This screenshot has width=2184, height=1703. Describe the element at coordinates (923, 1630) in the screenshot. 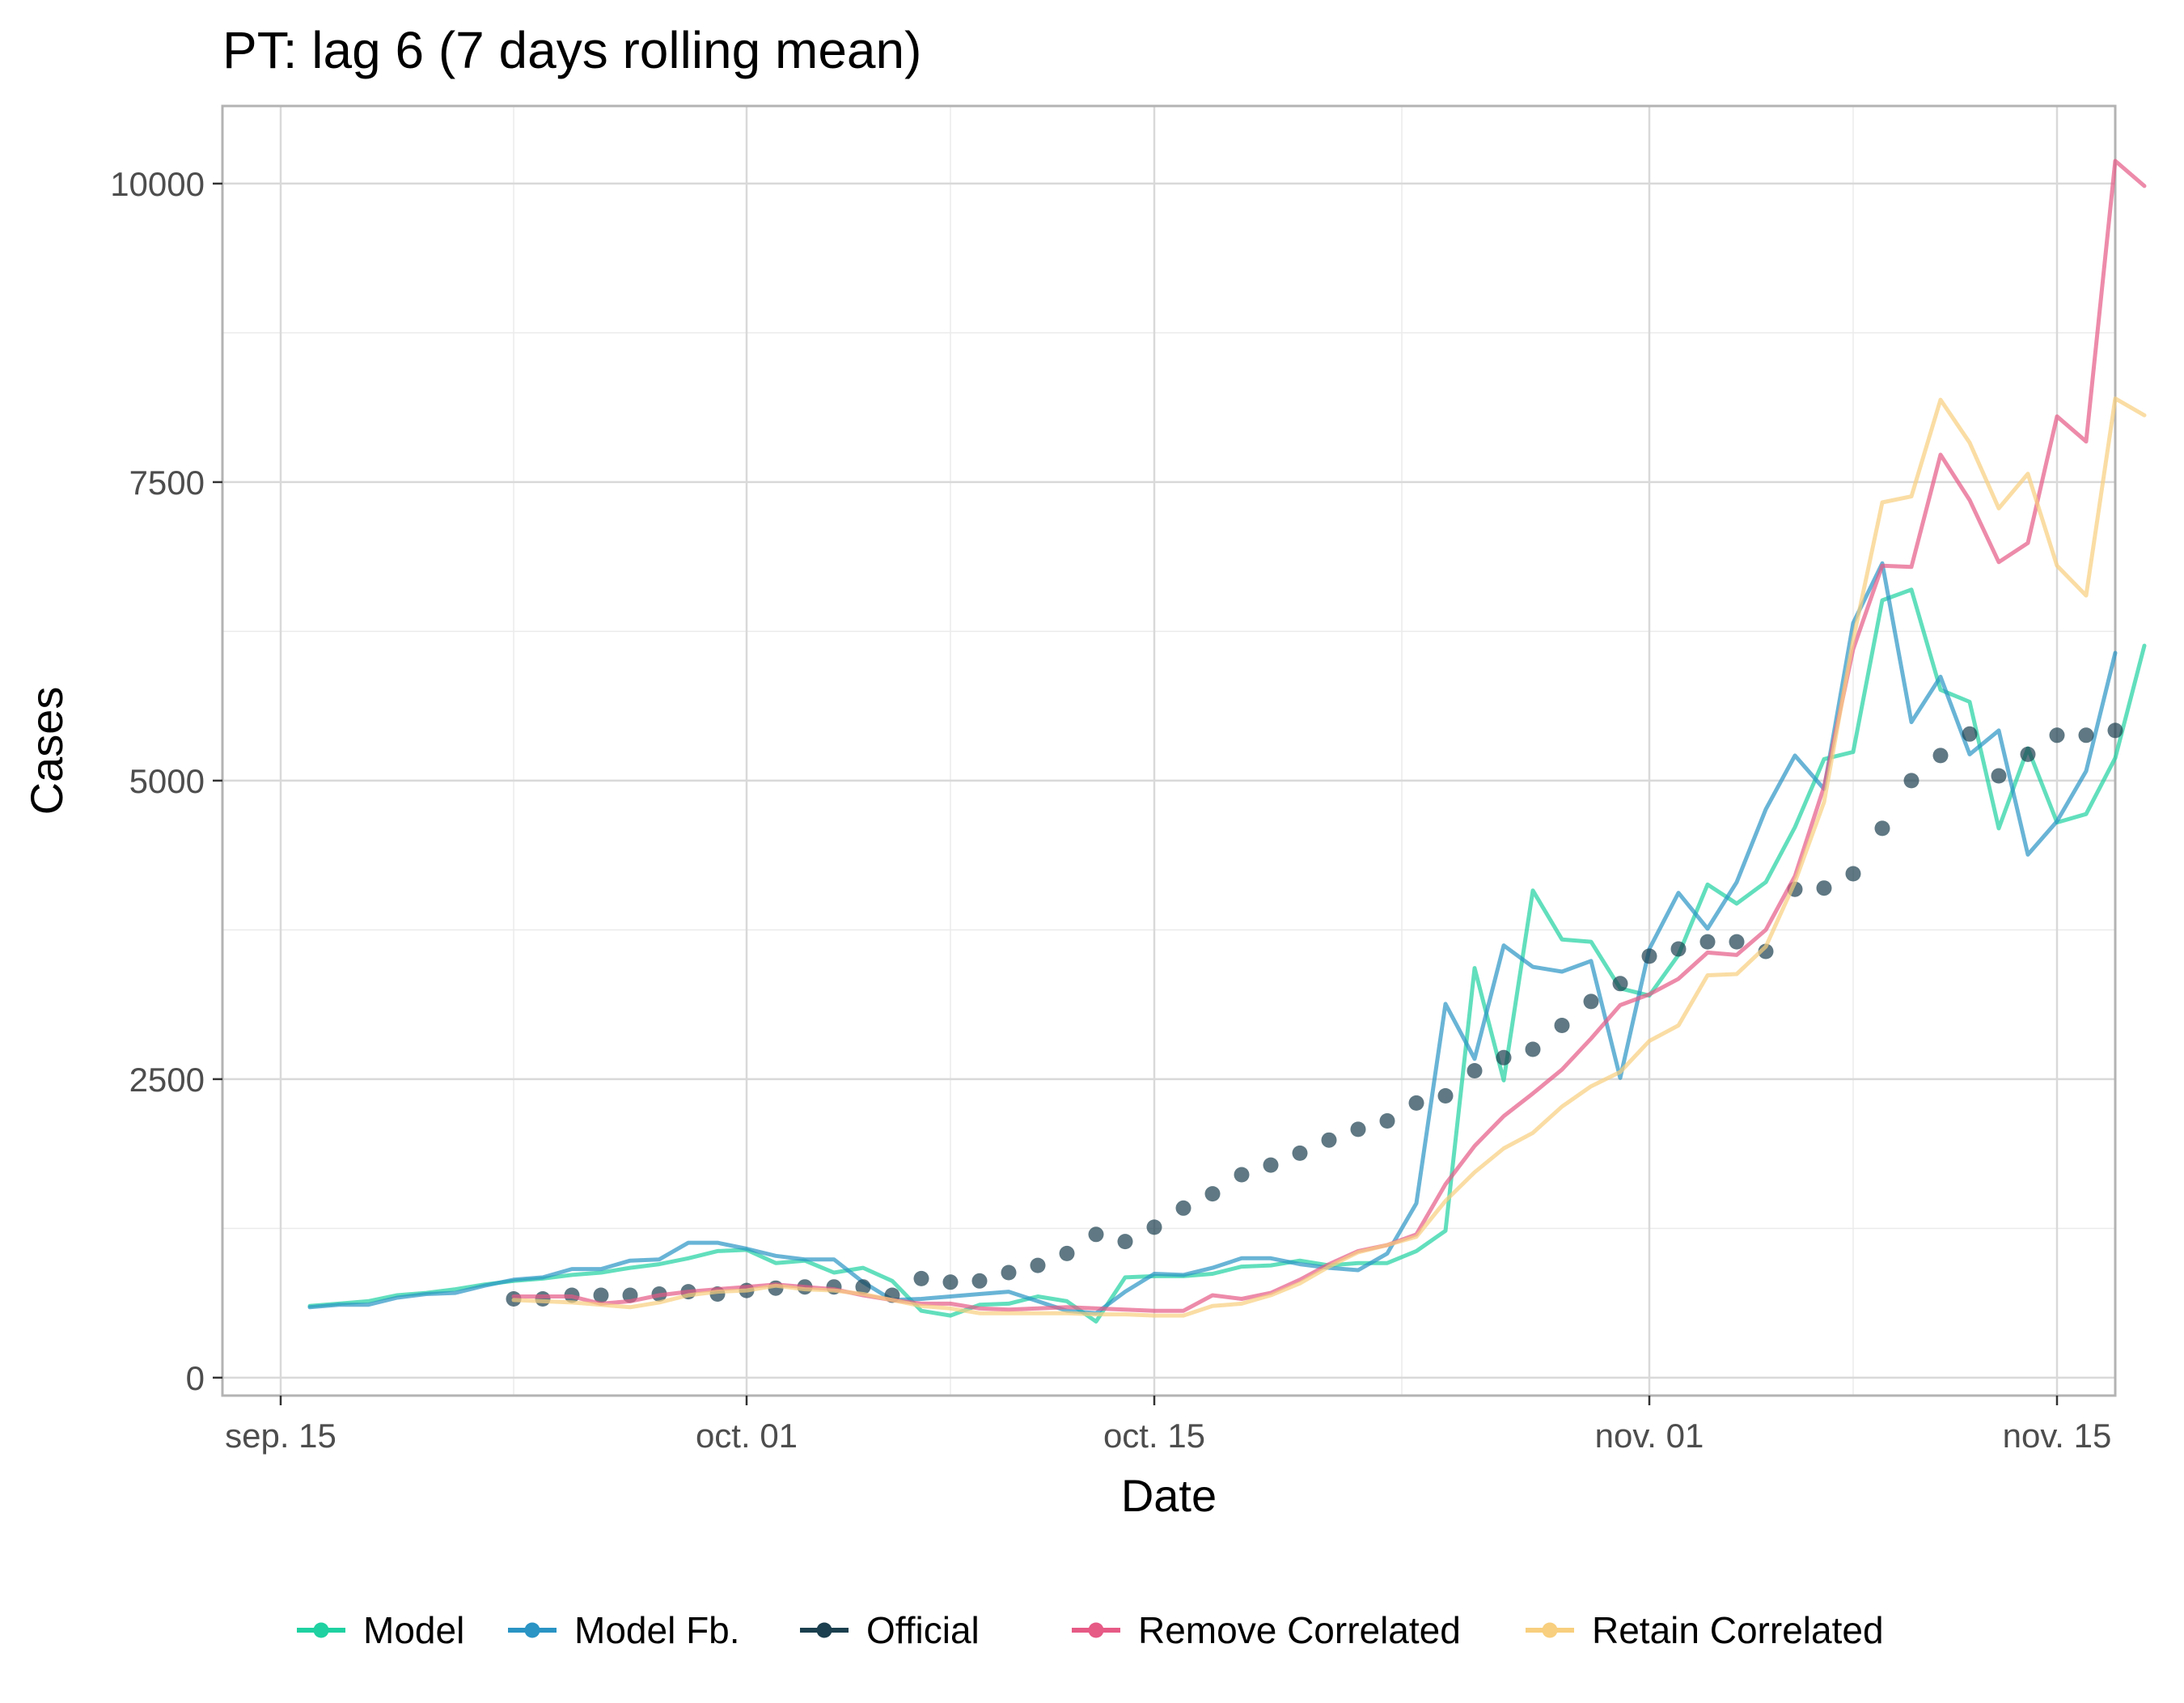

I see `legend-label: Official` at that location.